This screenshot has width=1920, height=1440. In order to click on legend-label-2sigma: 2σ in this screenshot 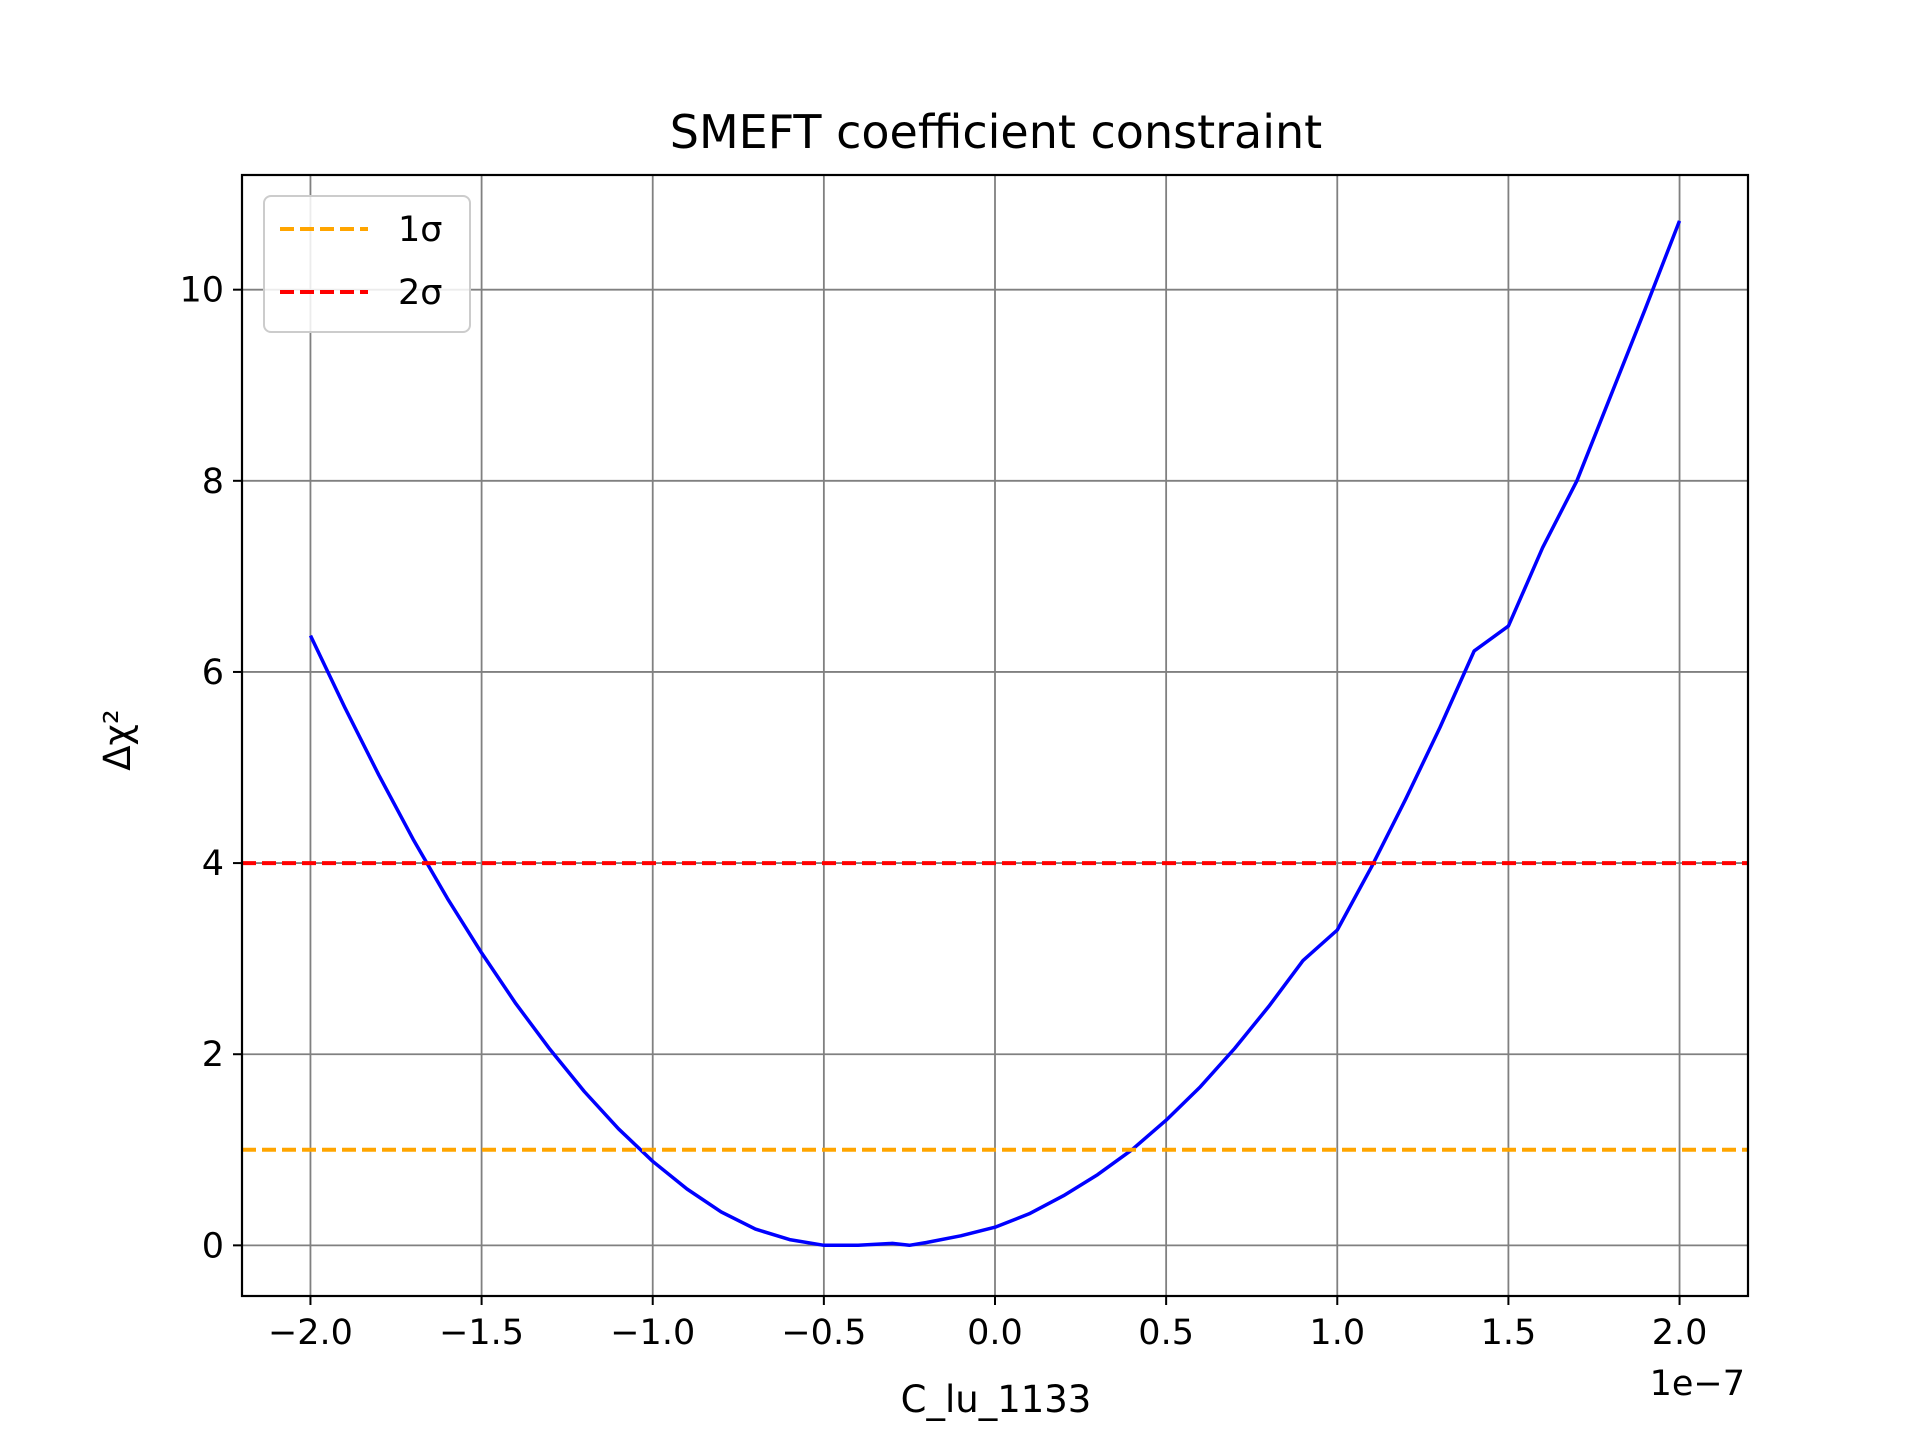, I will do `click(420, 293)`.